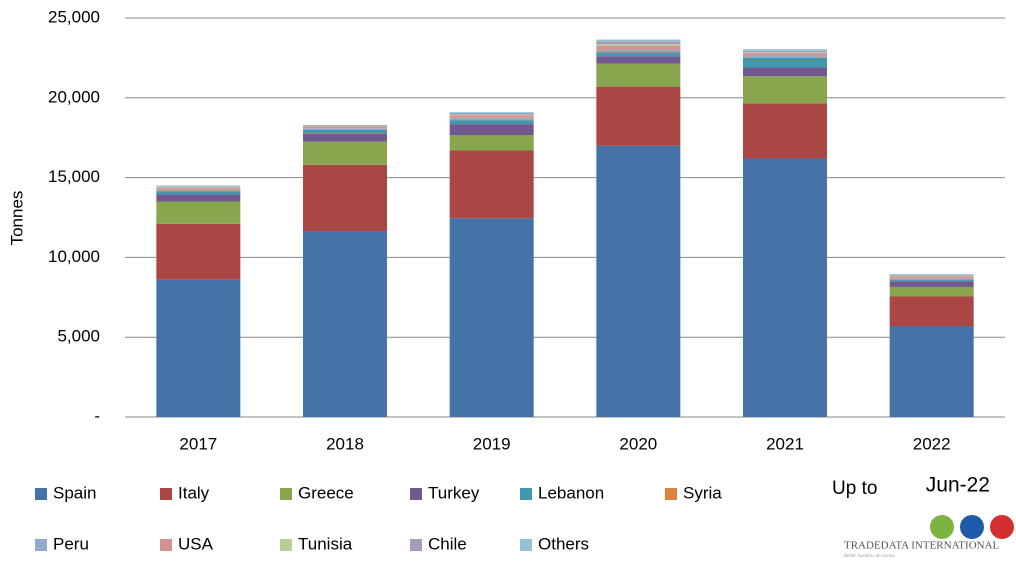  Describe the element at coordinates (563, 543) in the screenshot. I see `legend-label: Others` at that location.